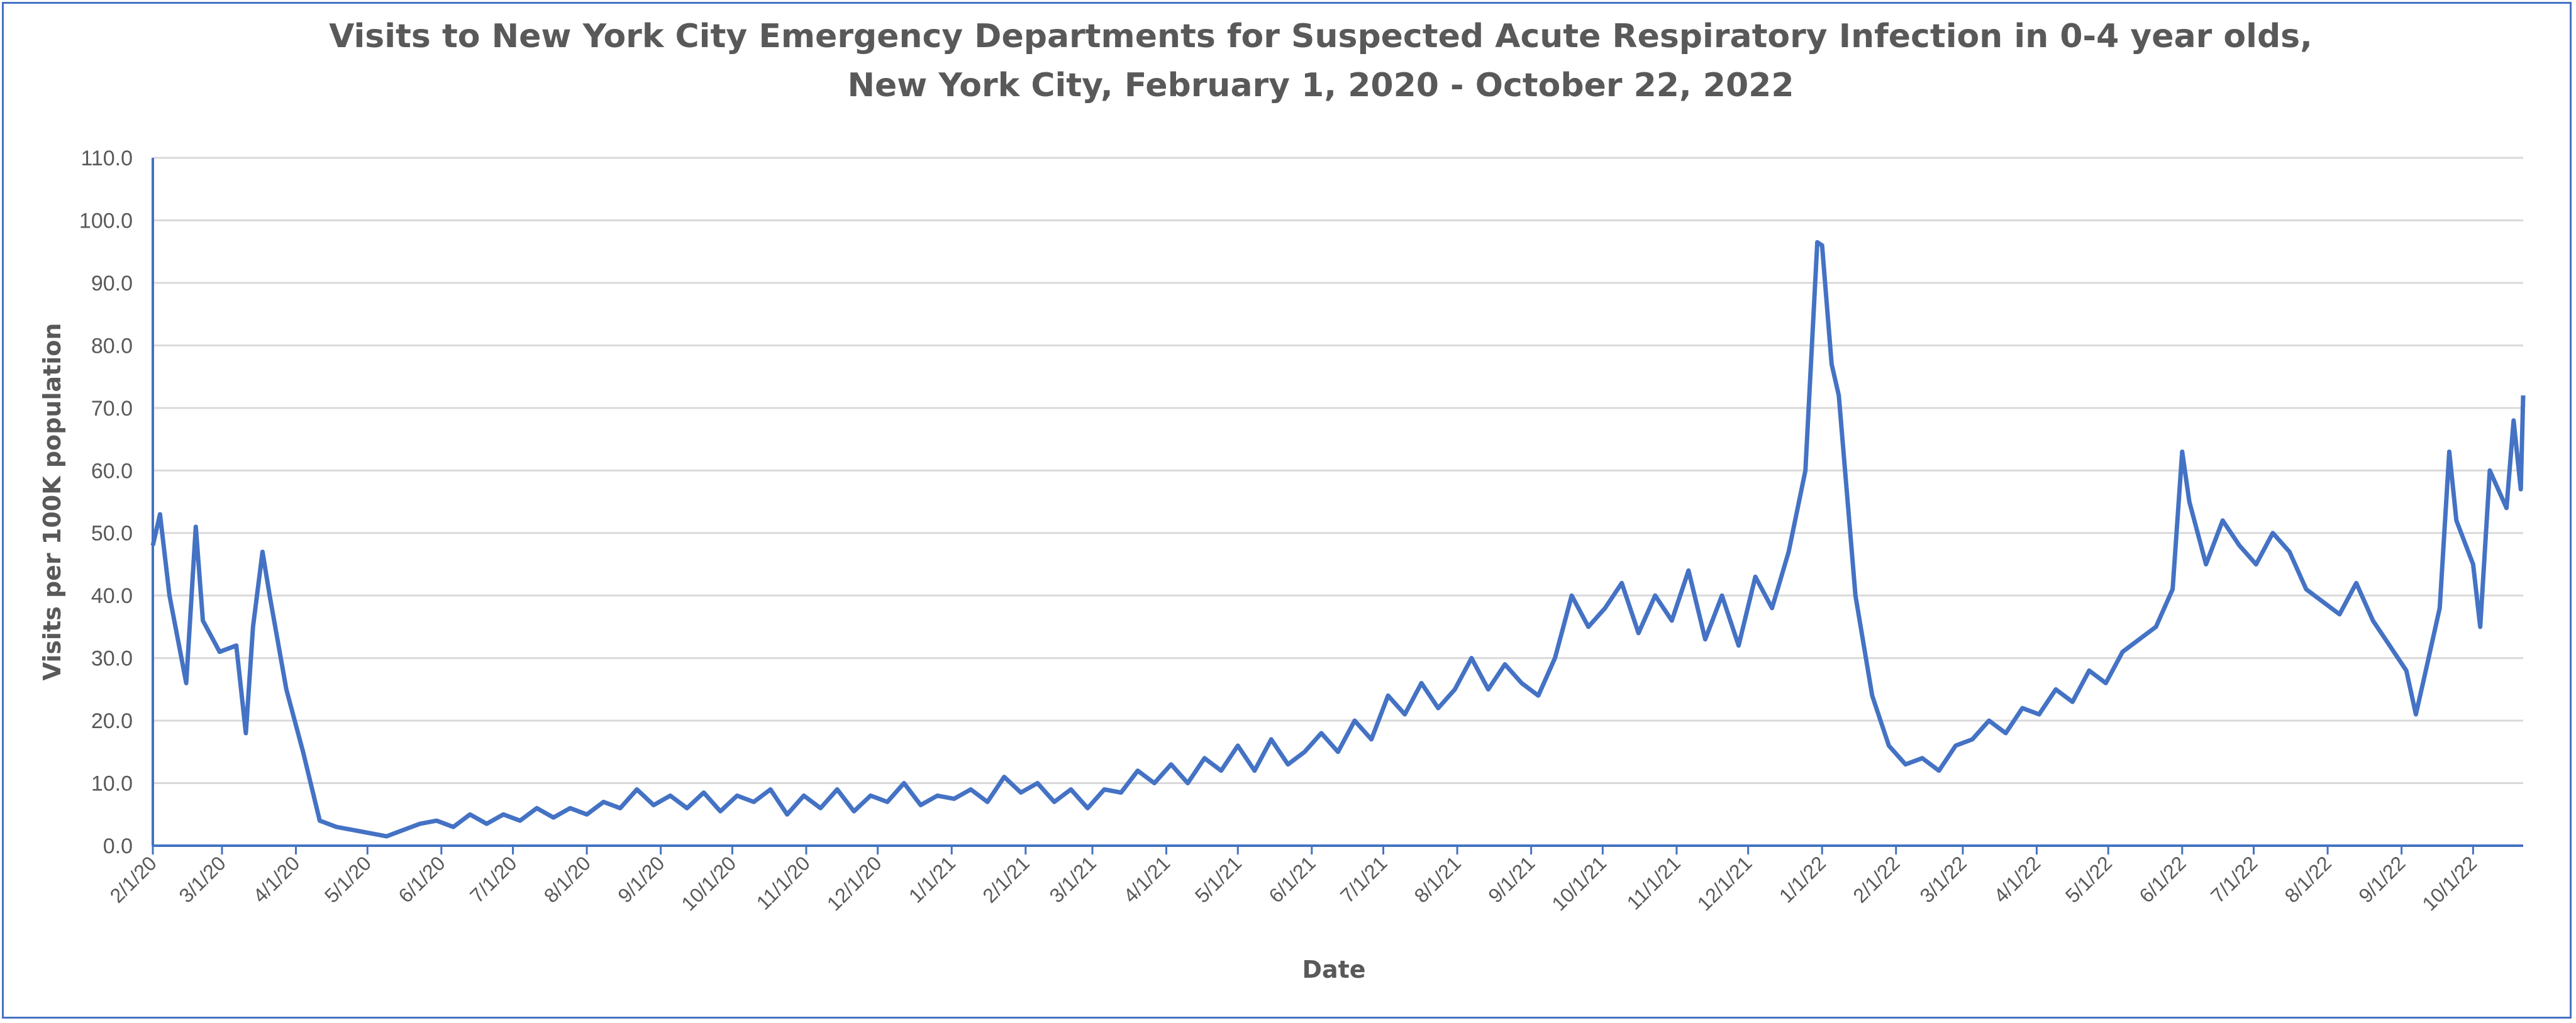 This screenshot has height=1023, width=2576. What do you see at coordinates (1333, 969) in the screenshot?
I see `x-axis-label: Date` at bounding box center [1333, 969].